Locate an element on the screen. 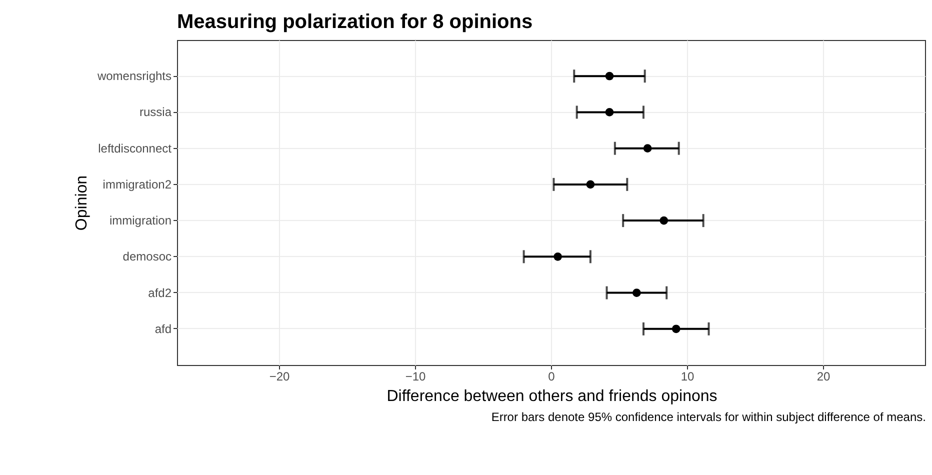 This screenshot has width=932, height=475. x-tick-label: −10 is located at coordinates (415, 377).